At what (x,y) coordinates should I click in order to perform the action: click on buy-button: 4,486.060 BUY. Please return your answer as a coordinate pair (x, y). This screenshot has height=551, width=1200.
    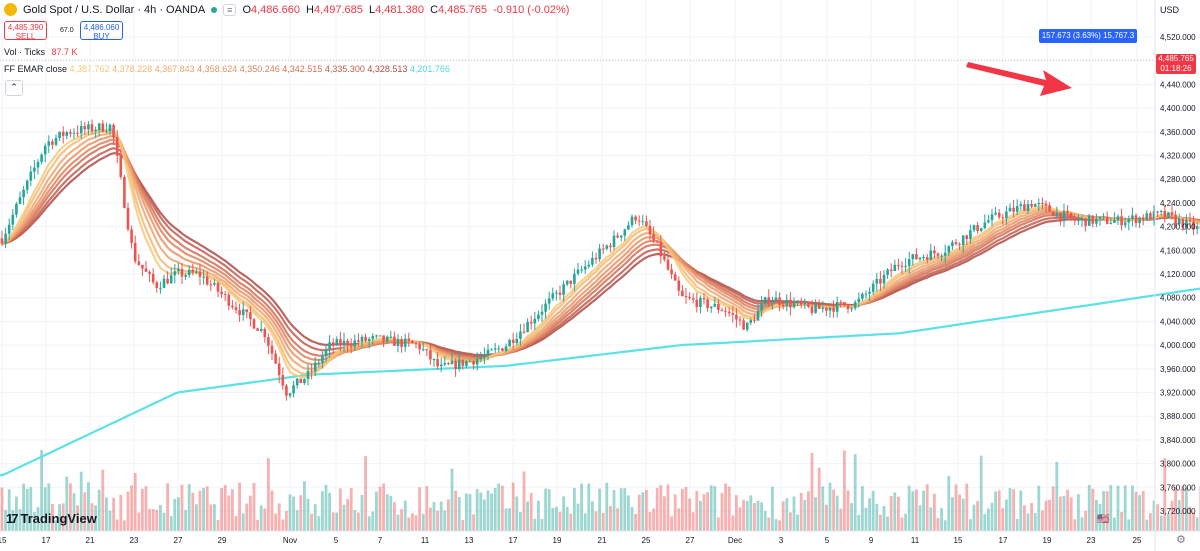
    Looking at the image, I should click on (101, 31).